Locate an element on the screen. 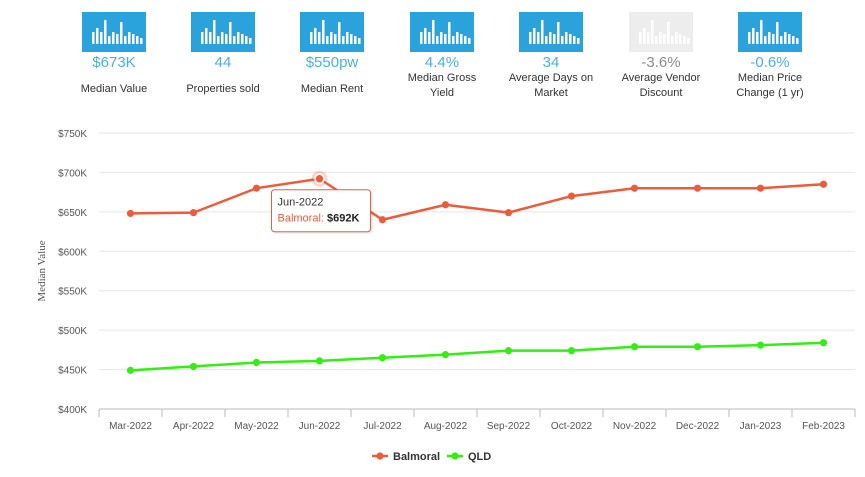  y-tick-label: $750K is located at coordinates (72, 134).